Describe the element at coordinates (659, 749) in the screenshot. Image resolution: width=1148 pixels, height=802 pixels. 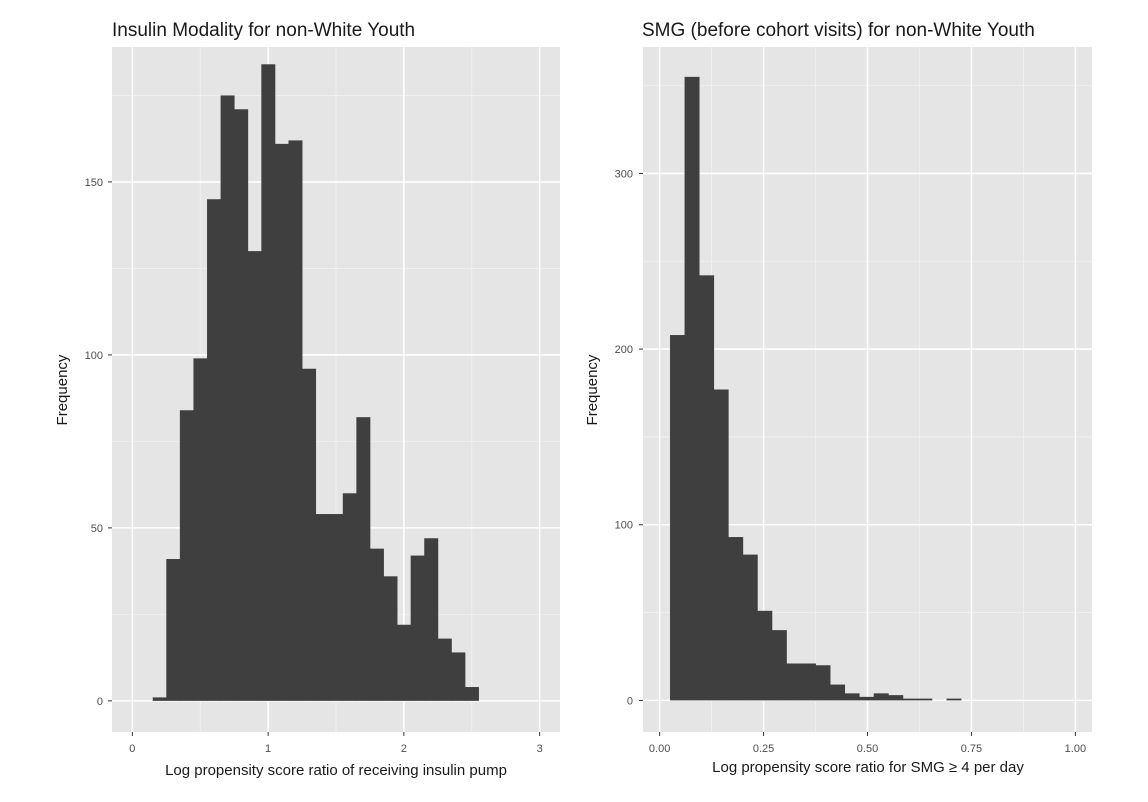
I see `x-tick-label: 0.00` at that location.